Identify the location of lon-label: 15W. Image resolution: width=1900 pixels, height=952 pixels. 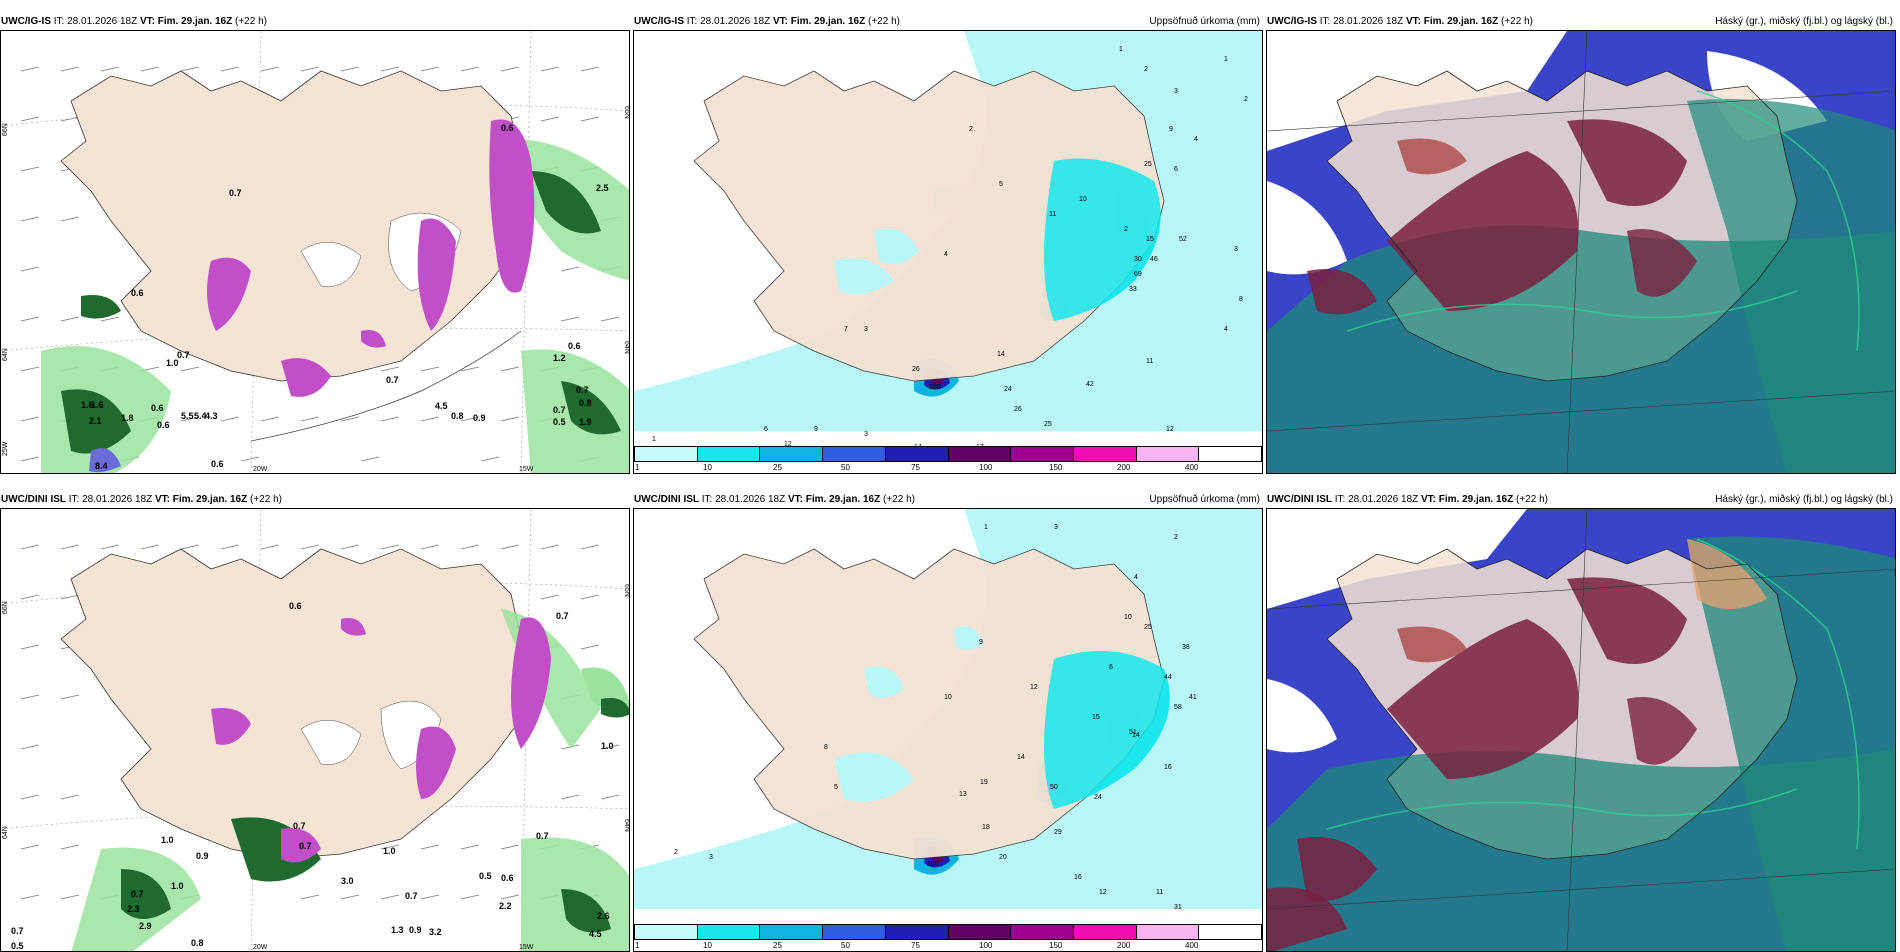
(526, 947).